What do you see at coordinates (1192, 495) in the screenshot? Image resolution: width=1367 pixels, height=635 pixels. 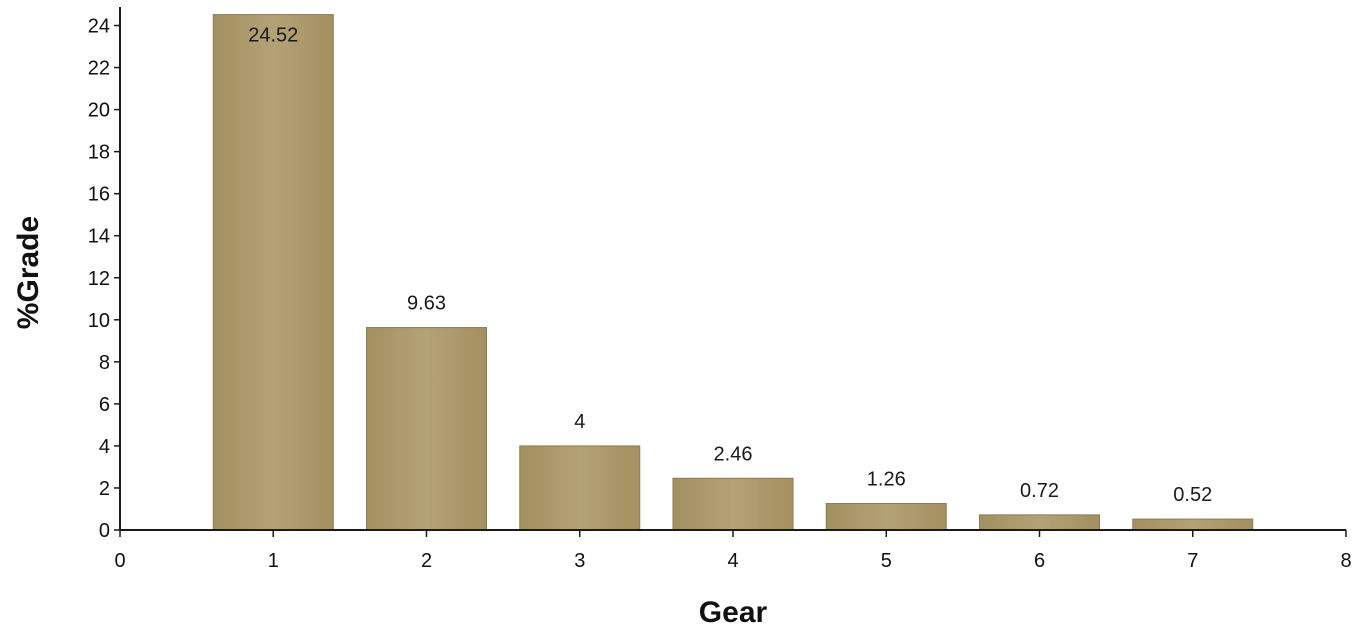 I see `data-label-gear-7: 0.52` at bounding box center [1192, 495].